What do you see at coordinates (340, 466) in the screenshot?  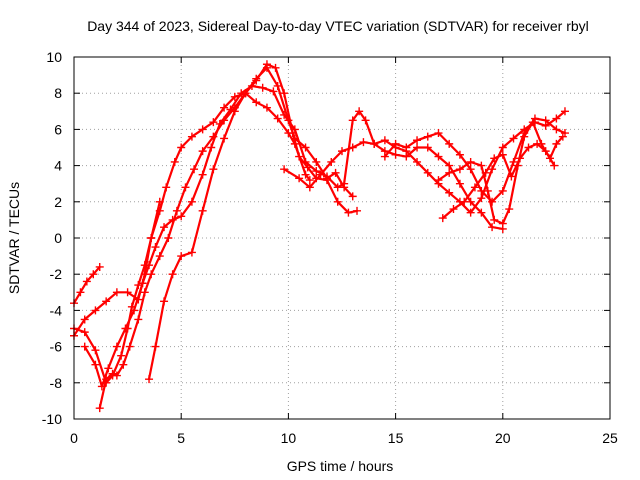 I see `x-axis-label: GPS time / hours` at bounding box center [340, 466].